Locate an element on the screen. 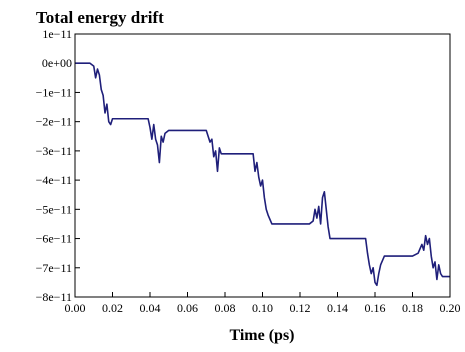 This screenshot has height=352, width=465. x-tick-label: 0.12 is located at coordinates (300, 308).